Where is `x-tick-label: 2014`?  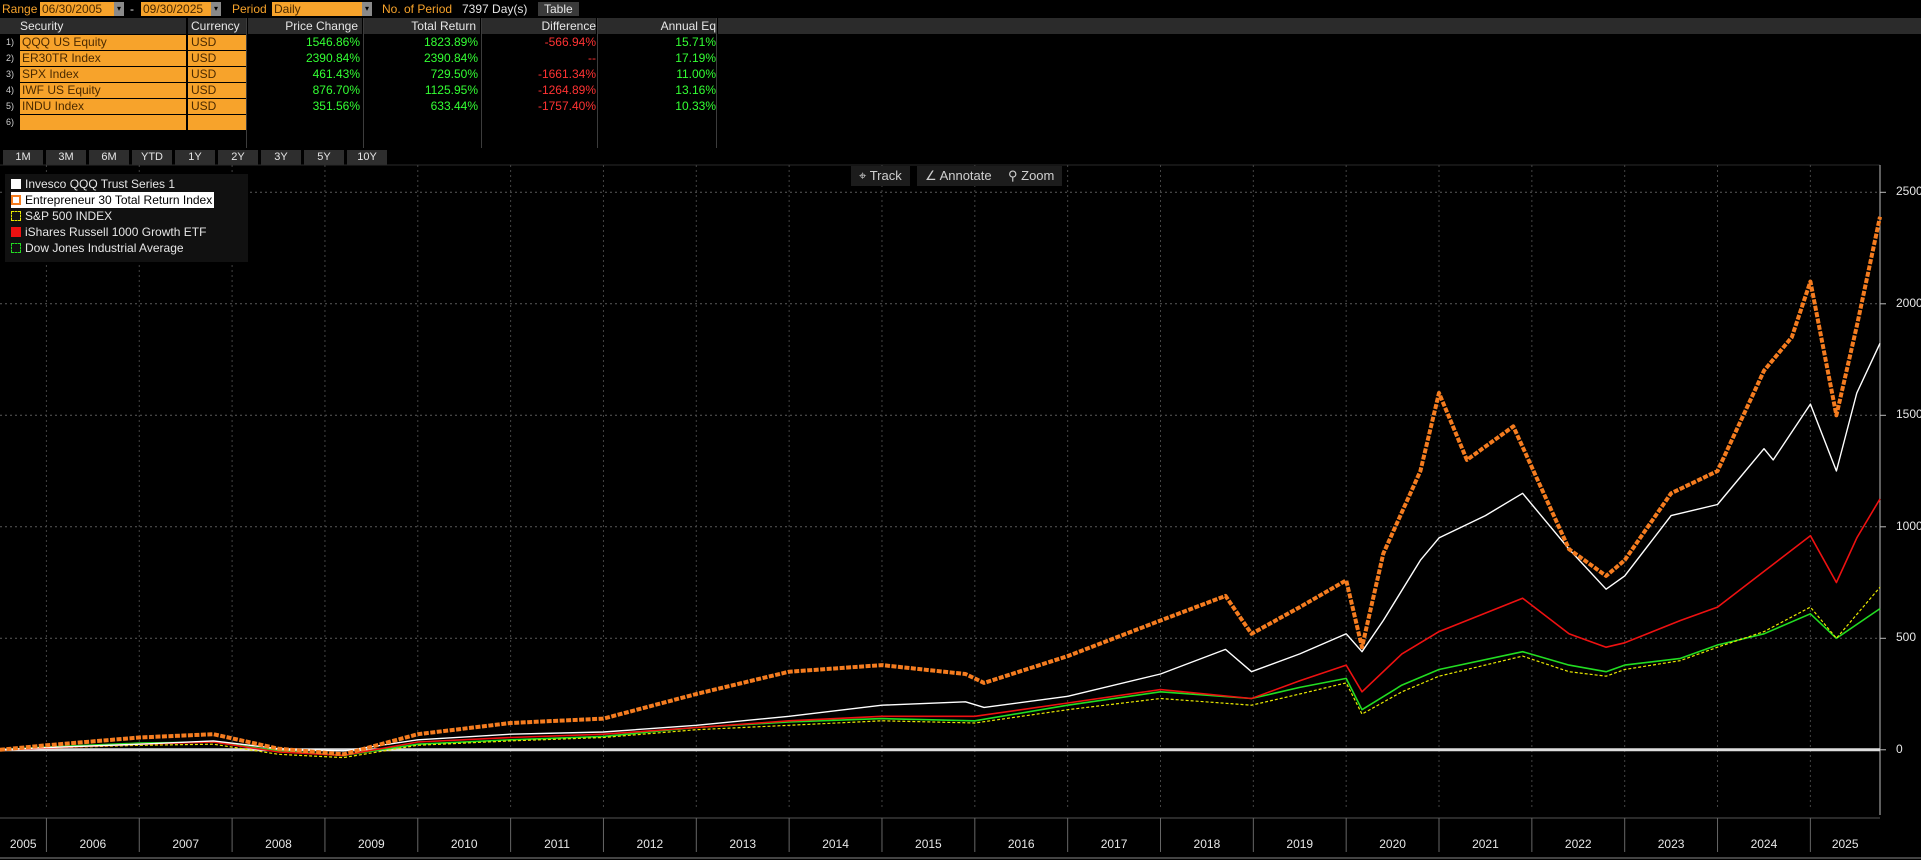
x-tick-label: 2014 is located at coordinates (835, 844).